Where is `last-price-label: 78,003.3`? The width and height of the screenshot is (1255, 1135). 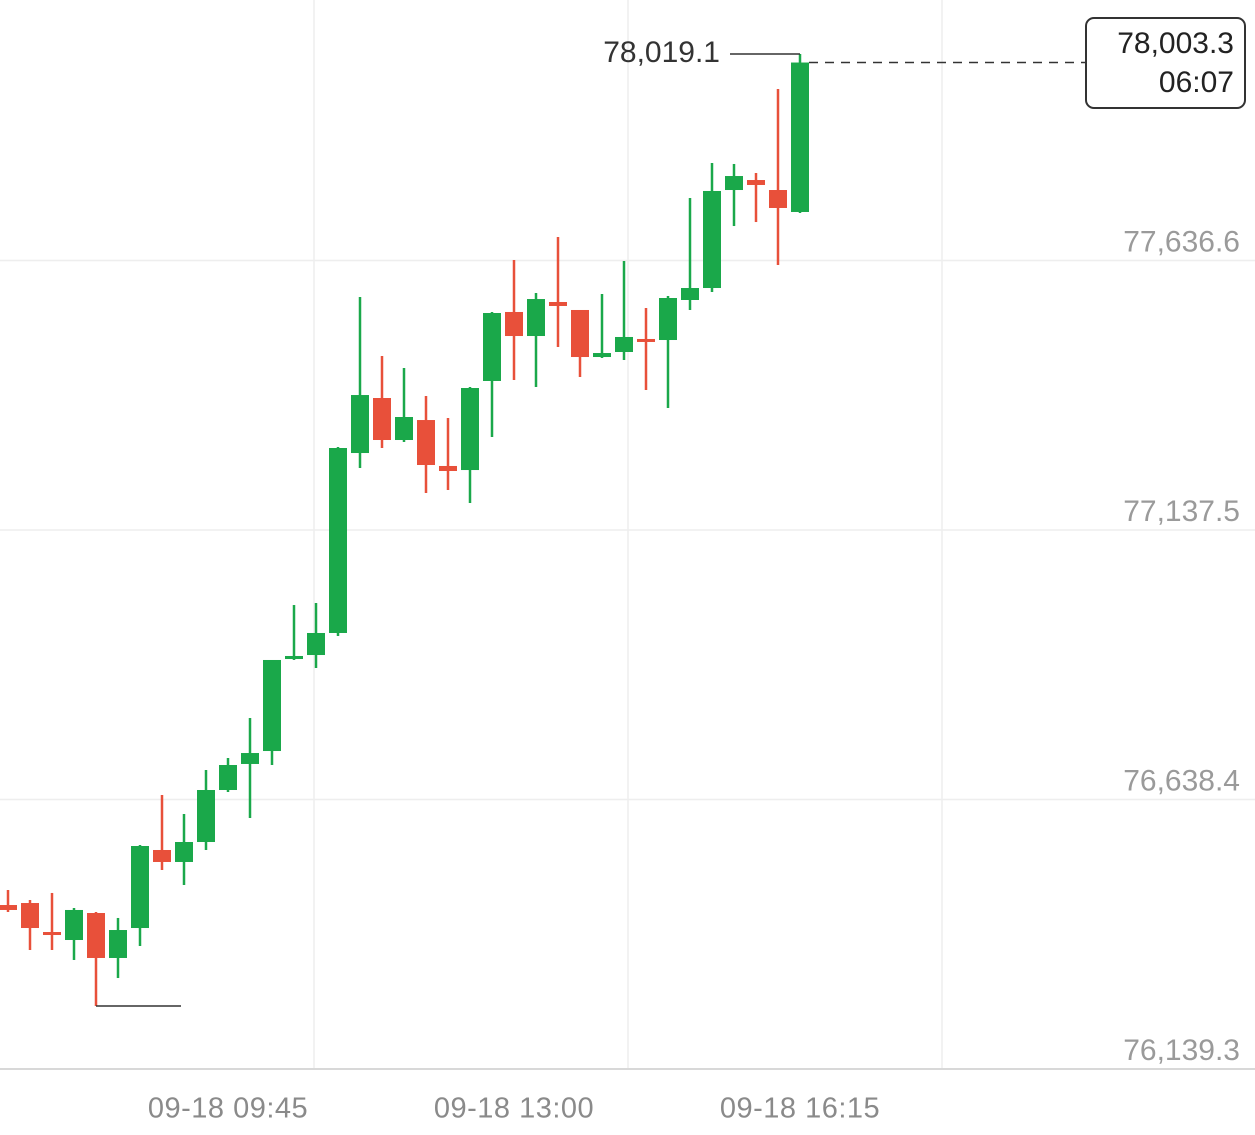 last-price-label: 78,003.3 is located at coordinates (1175, 43).